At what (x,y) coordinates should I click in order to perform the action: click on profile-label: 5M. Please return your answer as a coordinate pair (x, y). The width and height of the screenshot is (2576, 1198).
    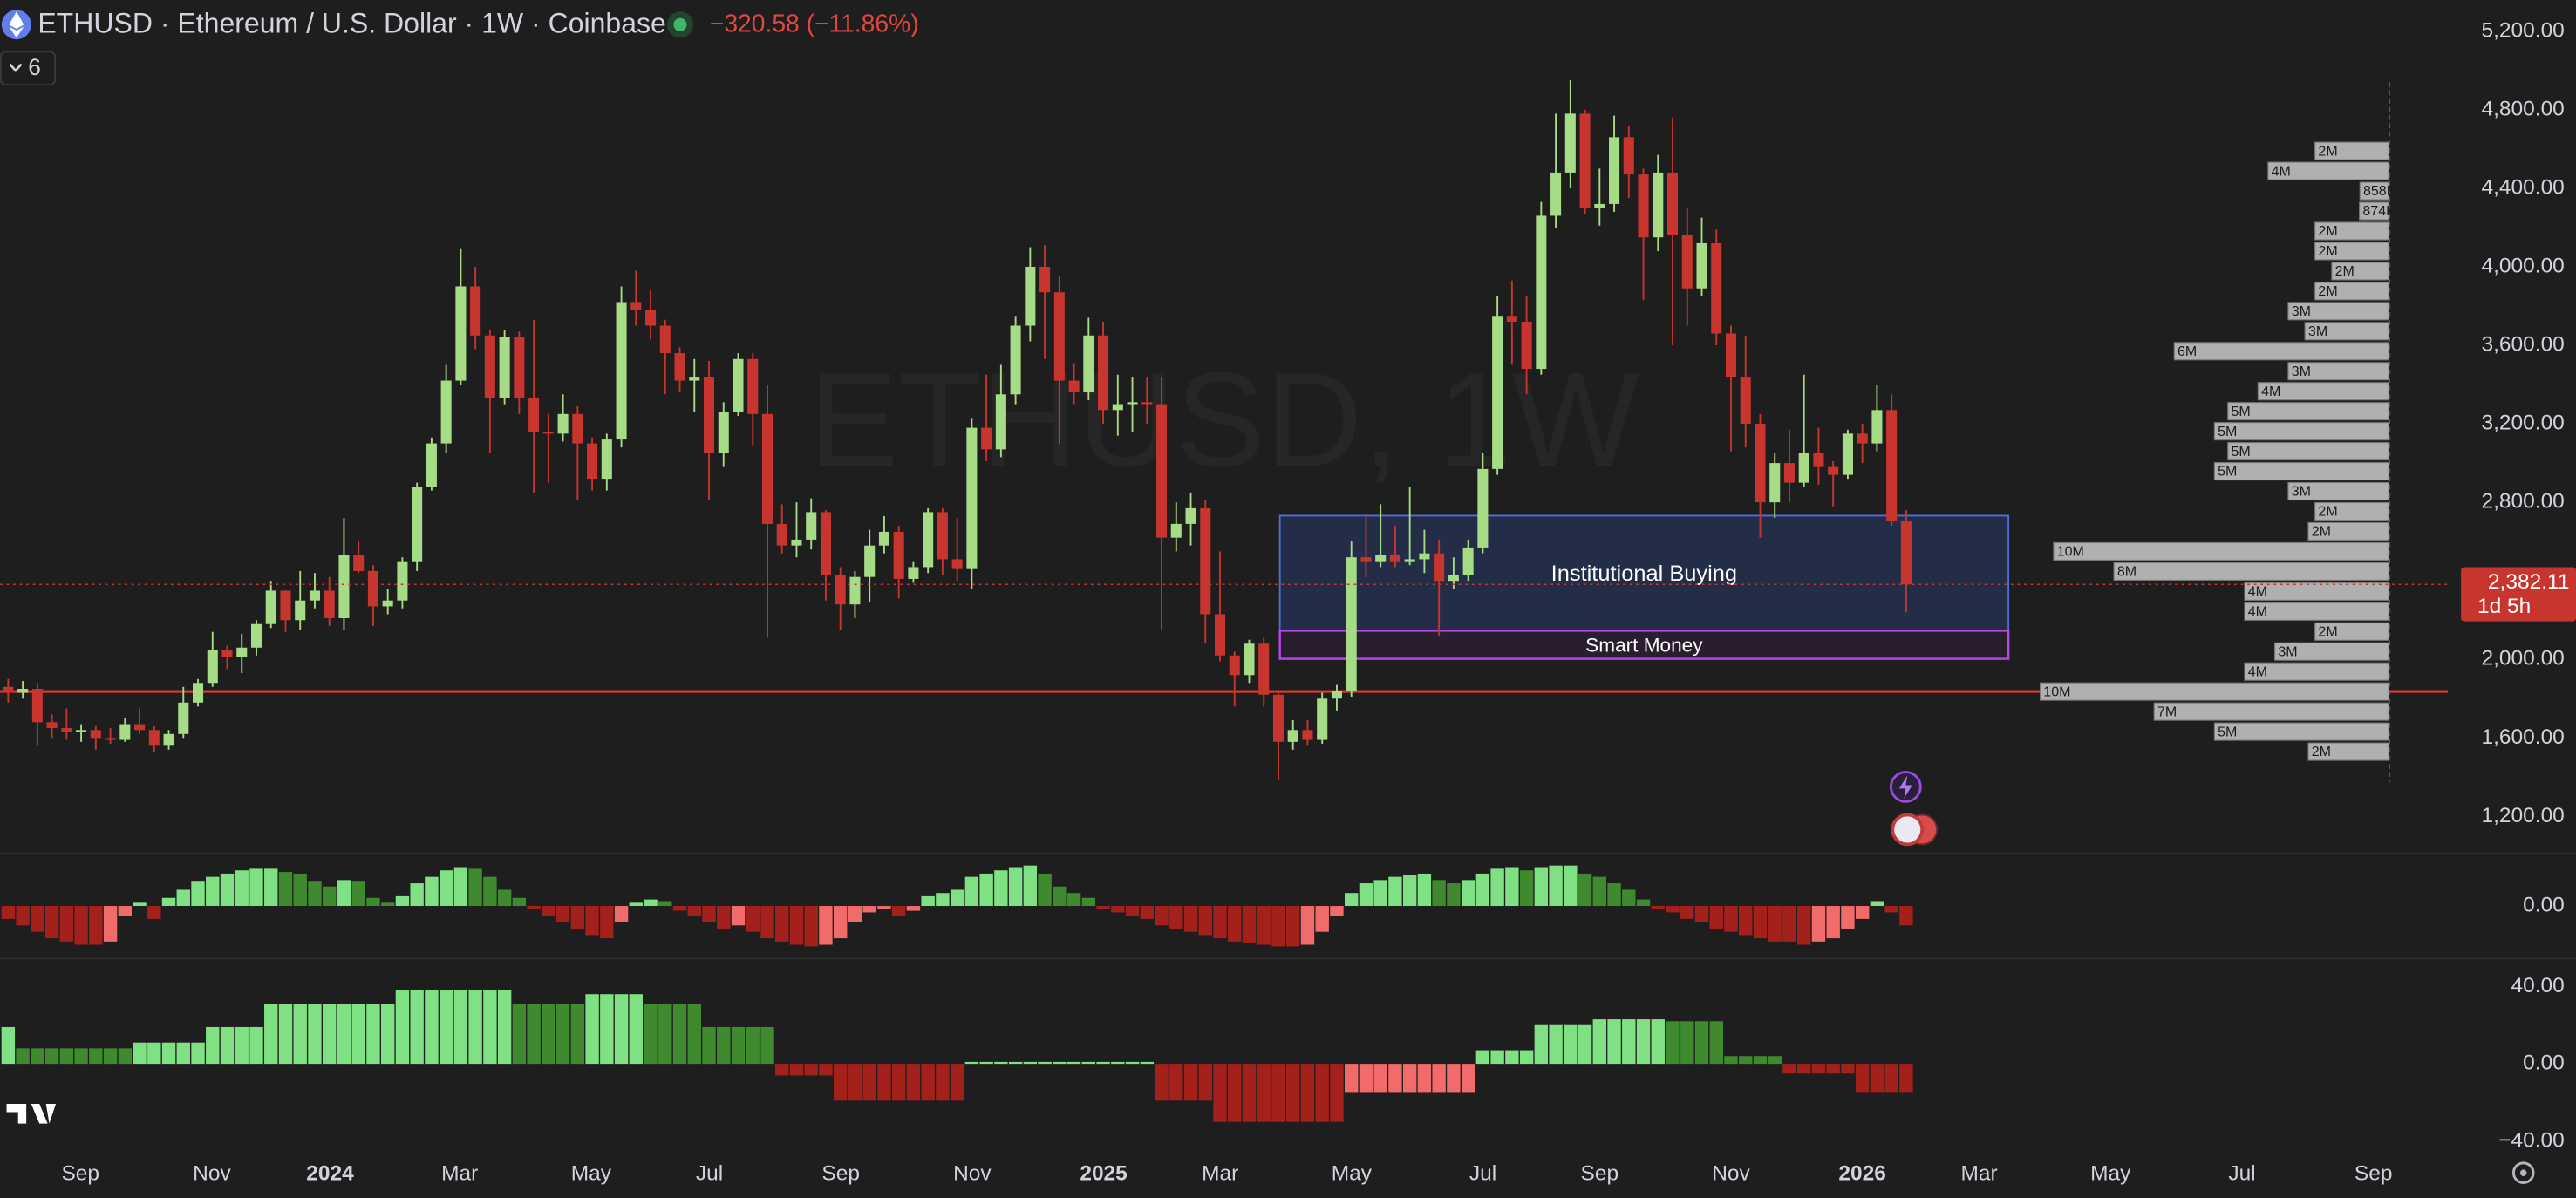
    Looking at the image, I should click on (2227, 732).